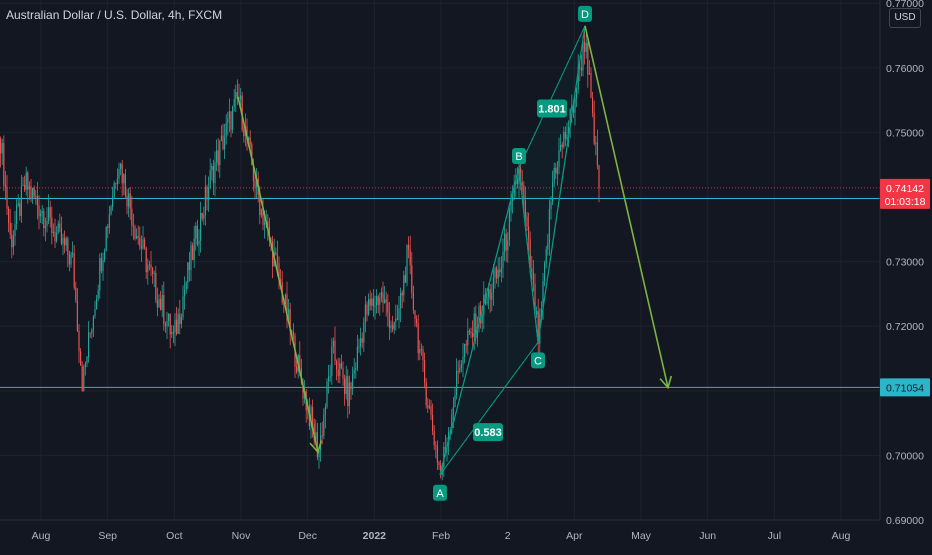  Describe the element at coordinates (628, 207) in the screenshot. I see `projection-arrow` at that location.